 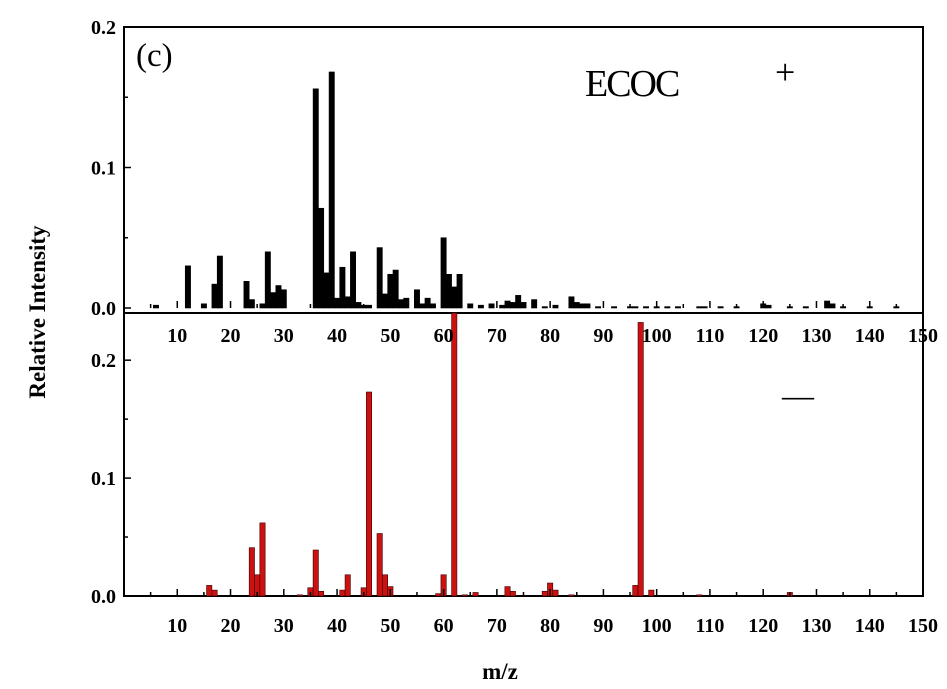 I want to click on y-axis-label: Relative Intensity, so click(x=37, y=312).